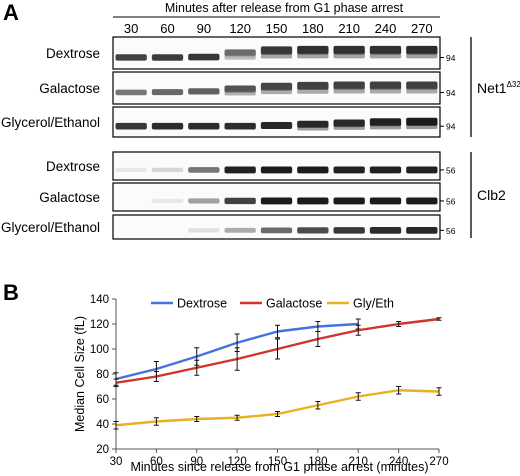  Describe the element at coordinates (386, 28) in the screenshot. I see `timepoint-label: 240` at that location.